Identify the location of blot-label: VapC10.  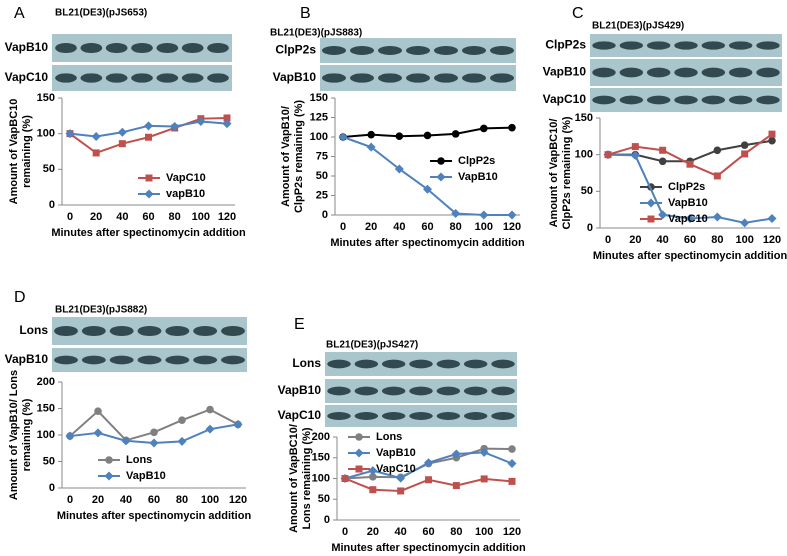
(300, 415).